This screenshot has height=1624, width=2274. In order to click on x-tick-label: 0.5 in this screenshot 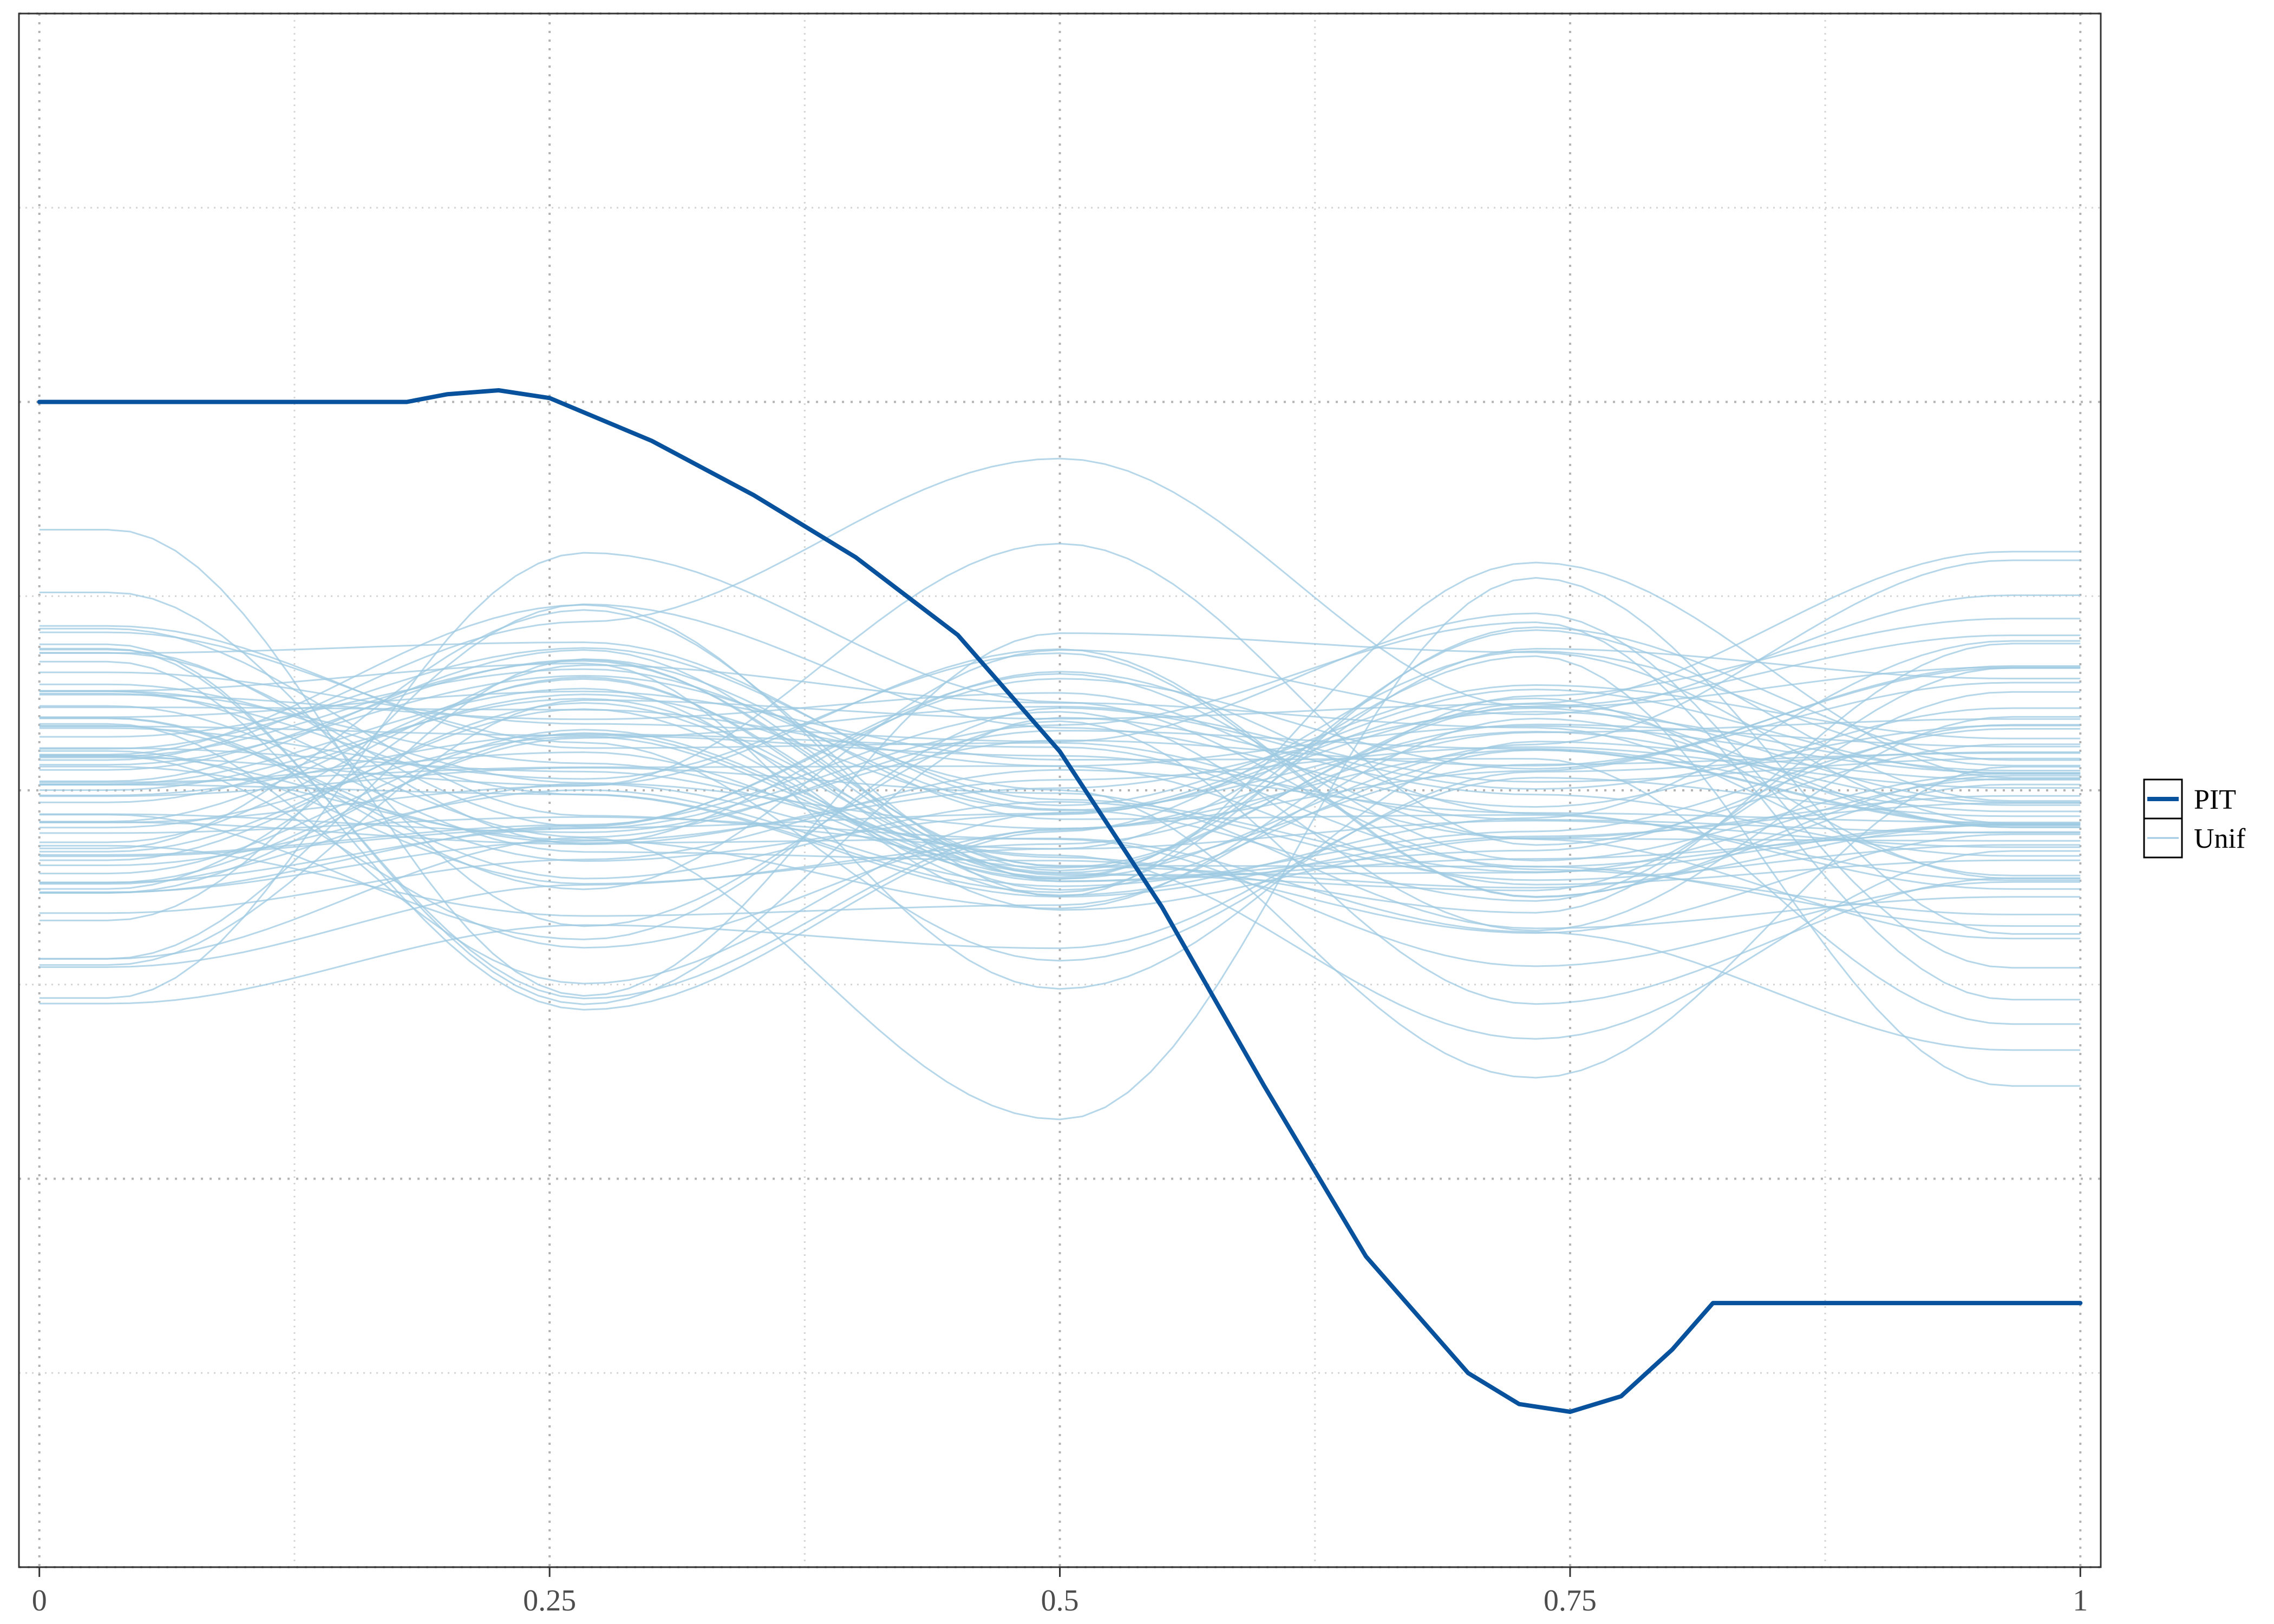, I will do `click(1060, 1601)`.